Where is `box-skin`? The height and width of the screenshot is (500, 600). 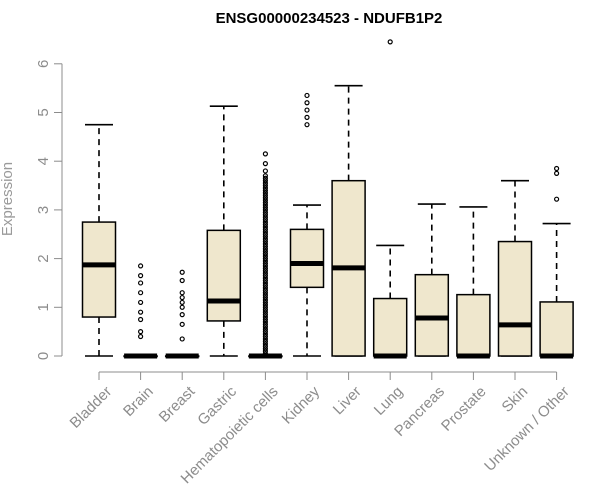 box-skin is located at coordinates (515, 268).